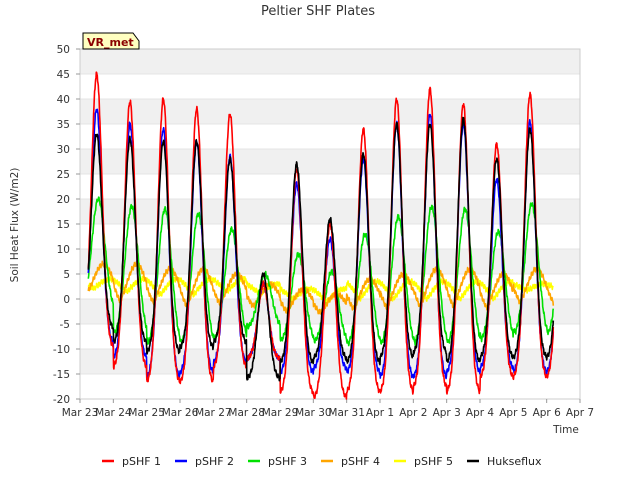 The image size is (640, 484). I want to click on y-tick-label: -15, so click(61, 375).